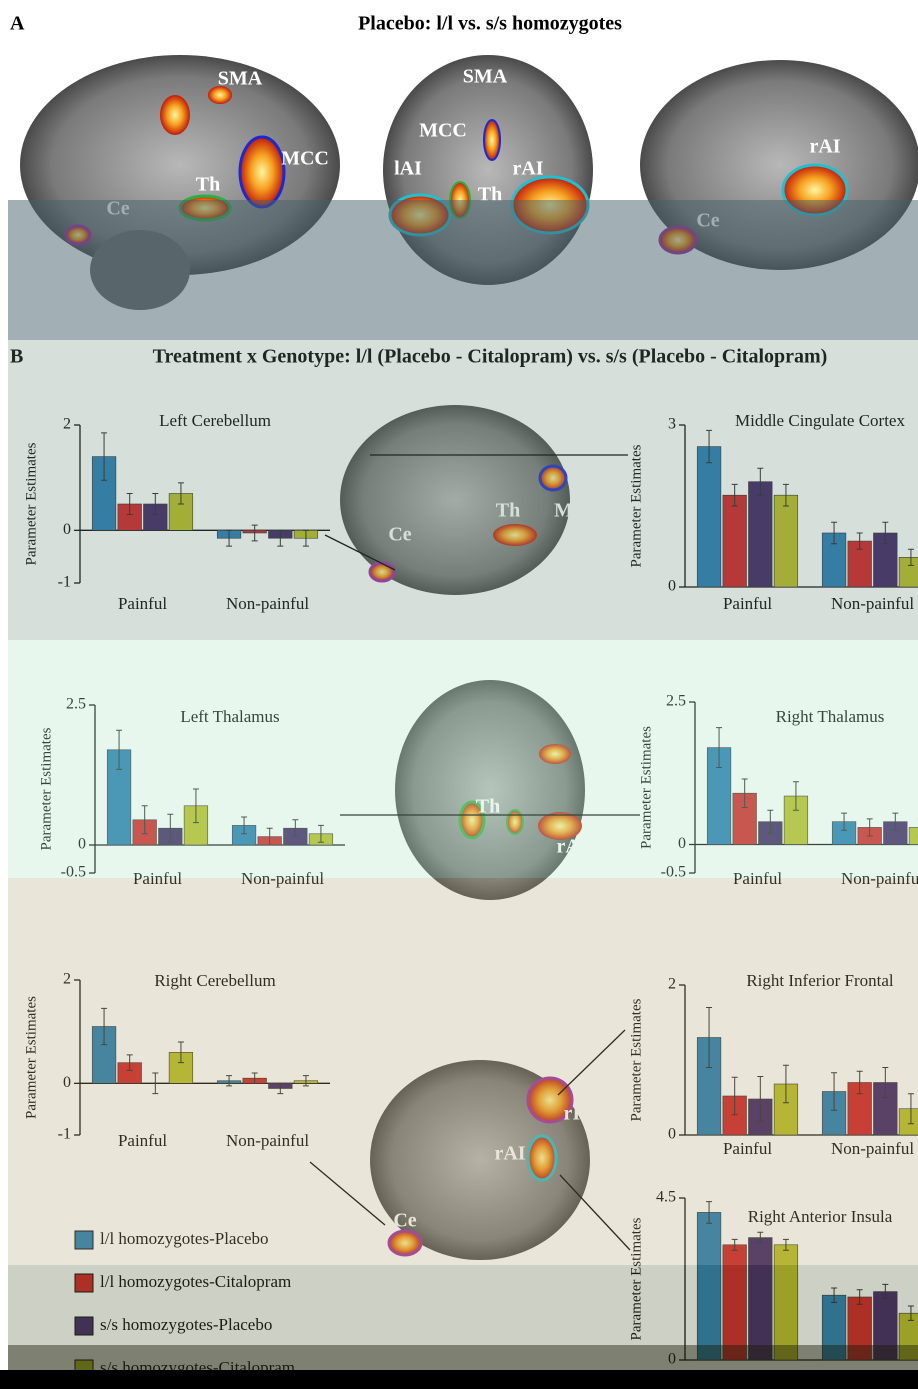  Describe the element at coordinates (408, 169) in the screenshot. I see `region-label: lAI` at that location.